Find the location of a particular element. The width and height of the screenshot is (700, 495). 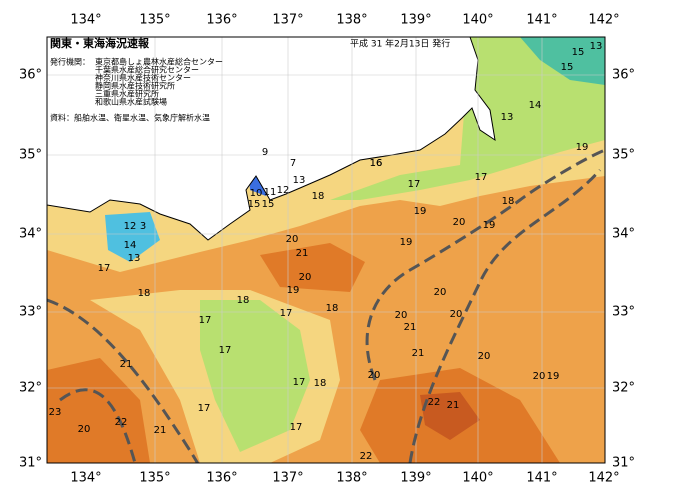

issuer: 東京都島しょ農林水産総合センター is located at coordinates (159, 62).